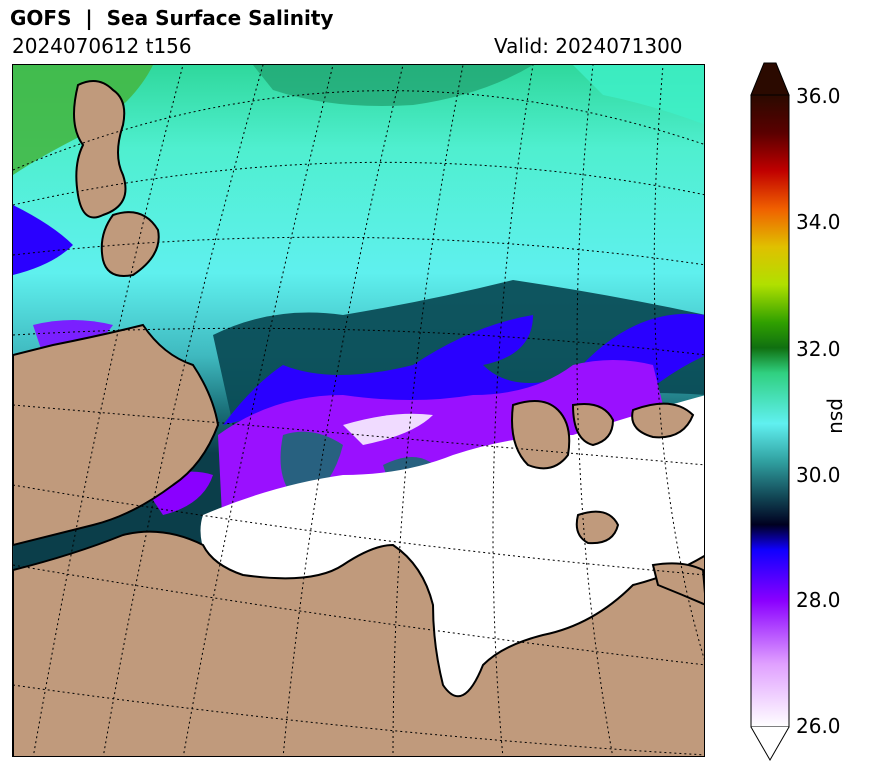  Describe the element at coordinates (818, 349) in the screenshot. I see `colorbar-tick-label: 32.0` at that location.